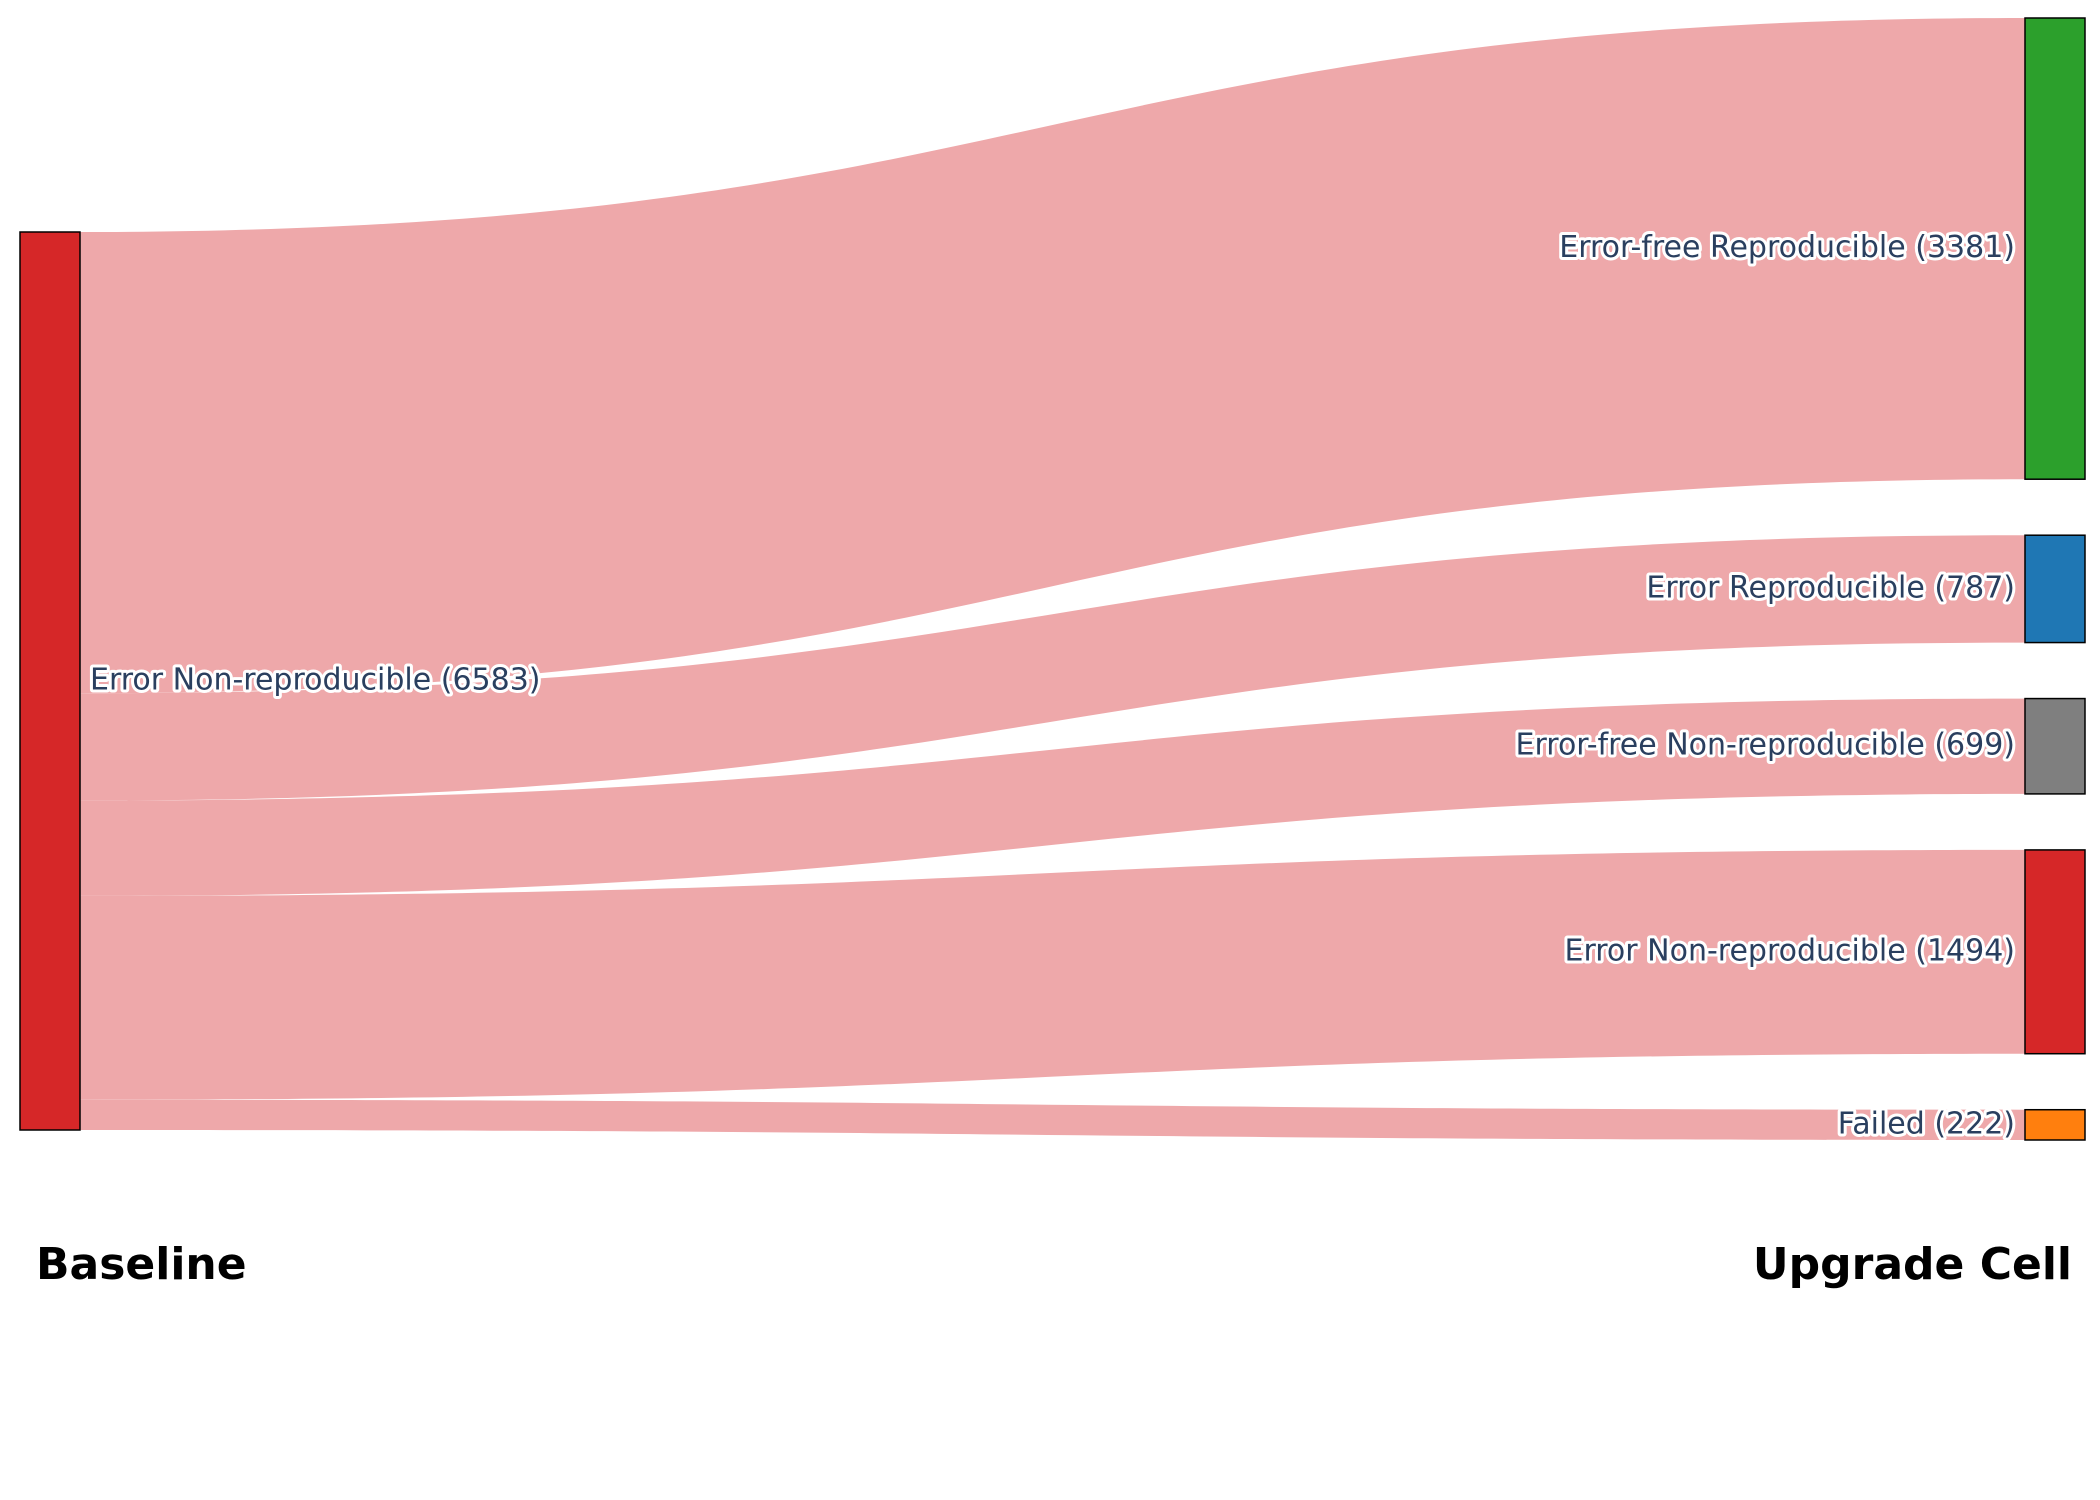  Describe the element at coordinates (2055, 1124) in the screenshot. I see `node-t5` at that location.